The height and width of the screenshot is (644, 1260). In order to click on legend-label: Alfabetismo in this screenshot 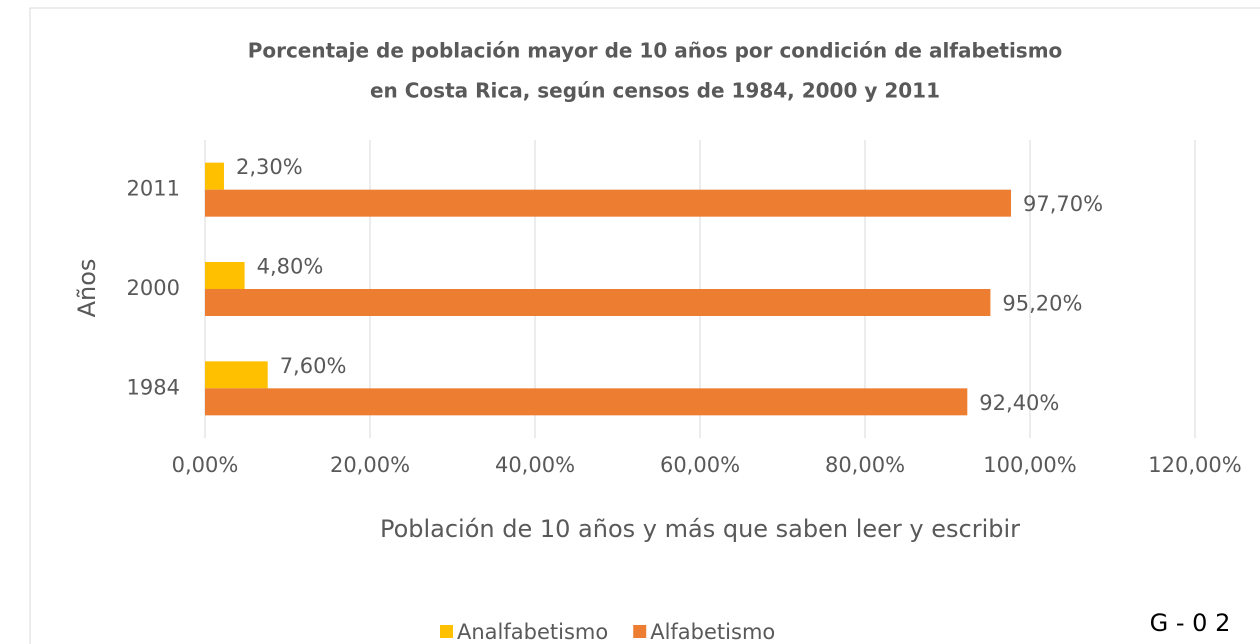, I will do `click(712, 632)`.